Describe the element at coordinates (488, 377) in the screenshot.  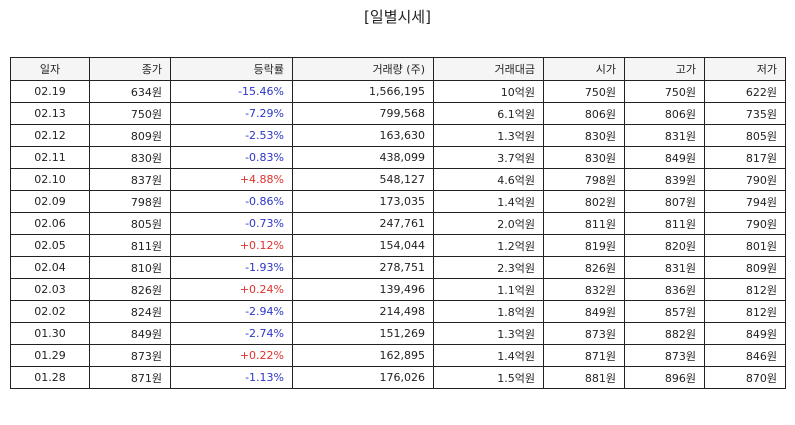
I see `cell-amount: 1.5억원` at that location.